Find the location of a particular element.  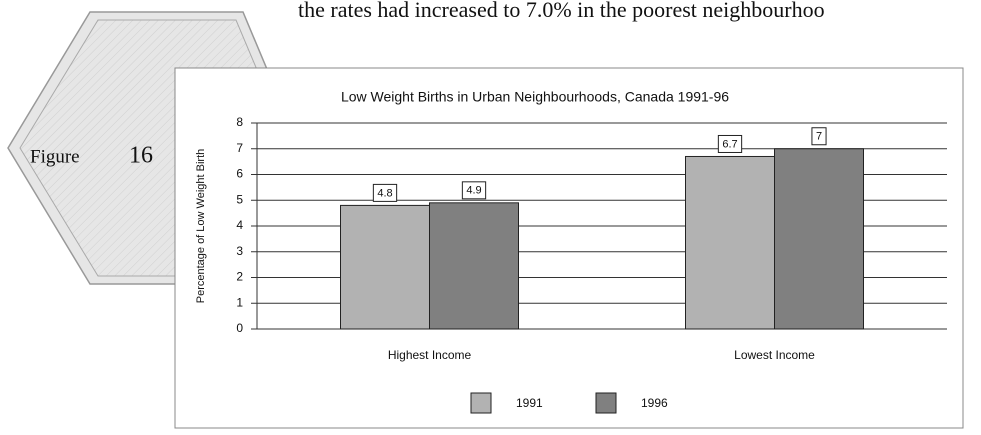

y-tick-label: 4 is located at coordinates (239, 225).